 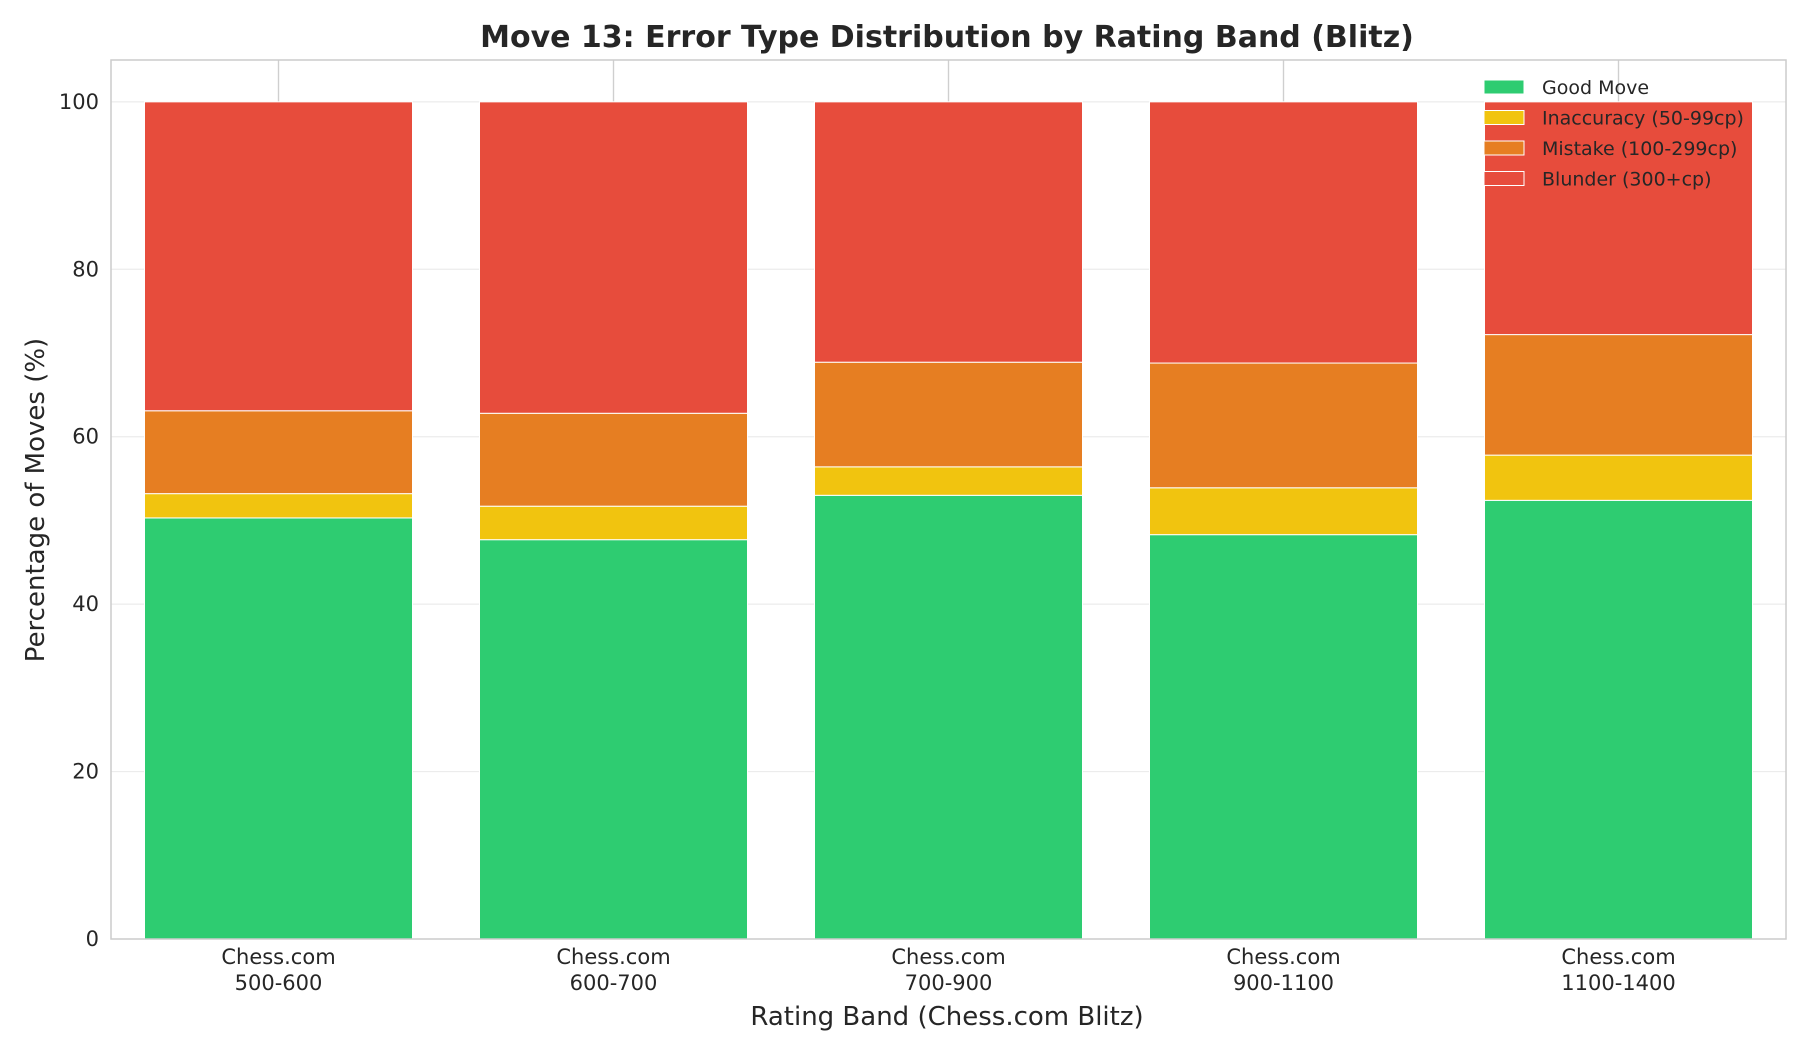 I want to click on x-tick-label: 700-900, so click(x=949, y=983).